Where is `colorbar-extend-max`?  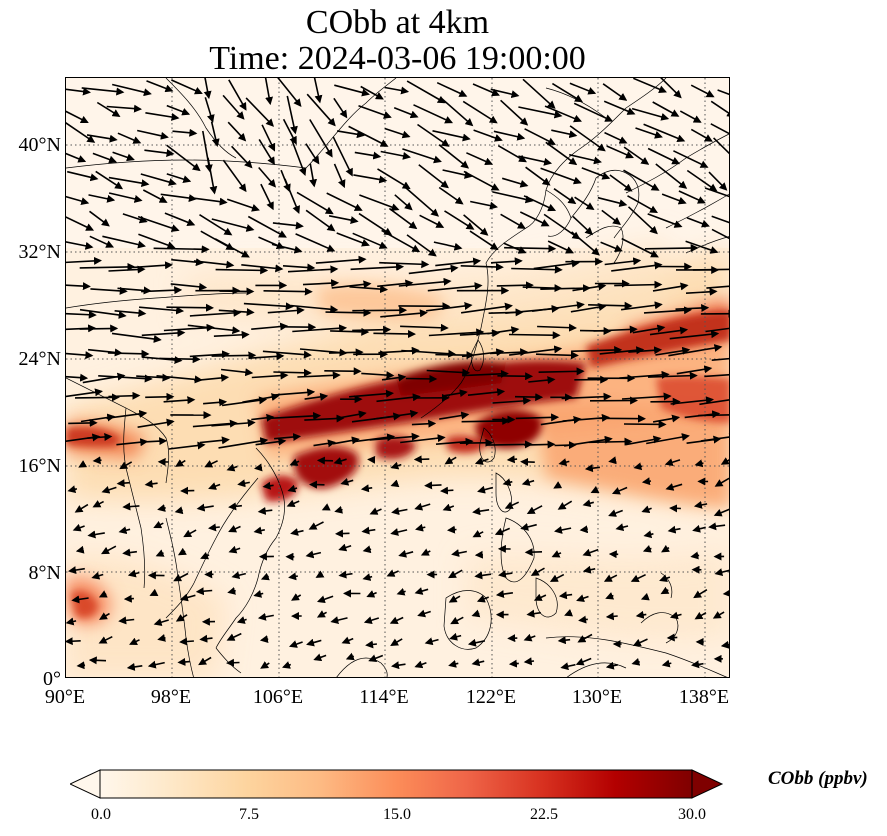 colorbar-extend-max is located at coordinates (707, 784).